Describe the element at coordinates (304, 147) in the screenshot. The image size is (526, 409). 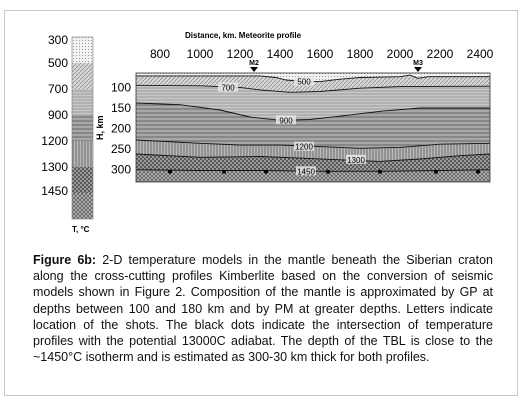
I see `isotherm-label: 1200` at that location.